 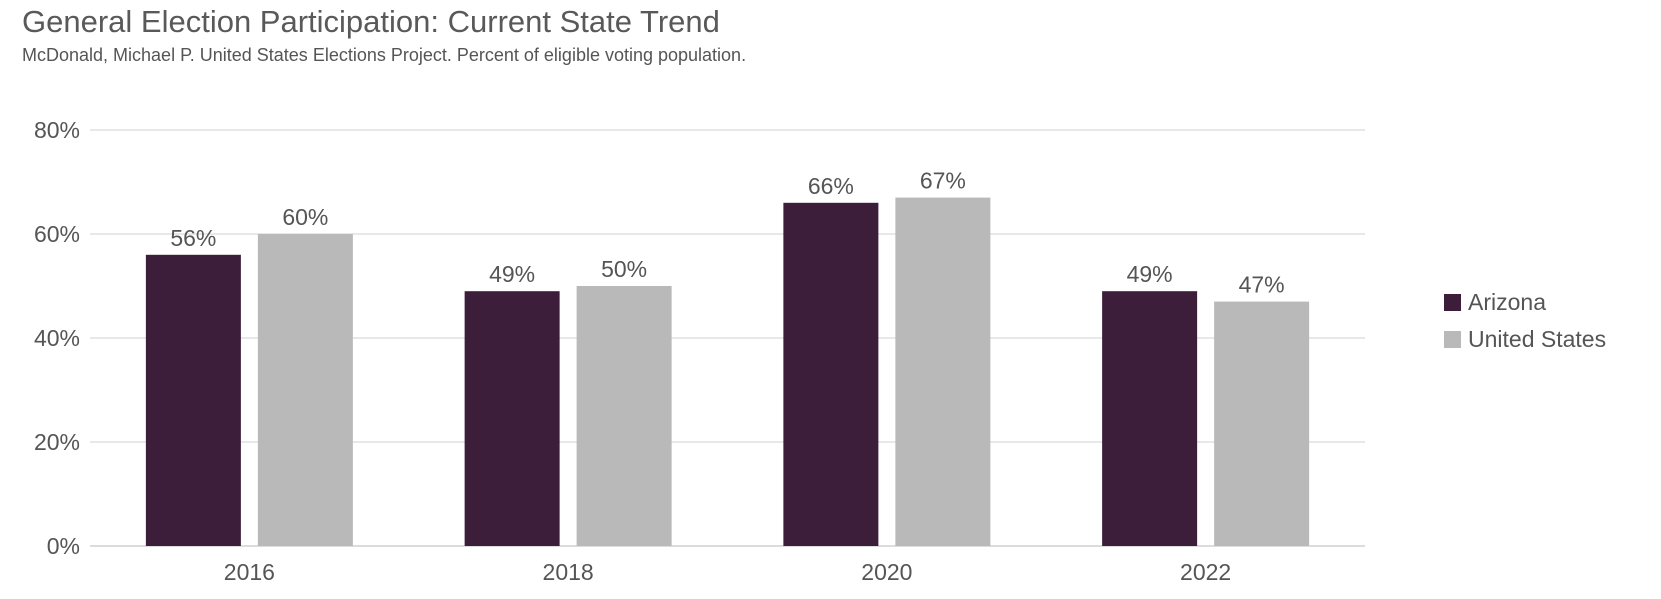 What do you see at coordinates (624, 269) in the screenshot?
I see `data-label-united-states-2018: 50%` at bounding box center [624, 269].